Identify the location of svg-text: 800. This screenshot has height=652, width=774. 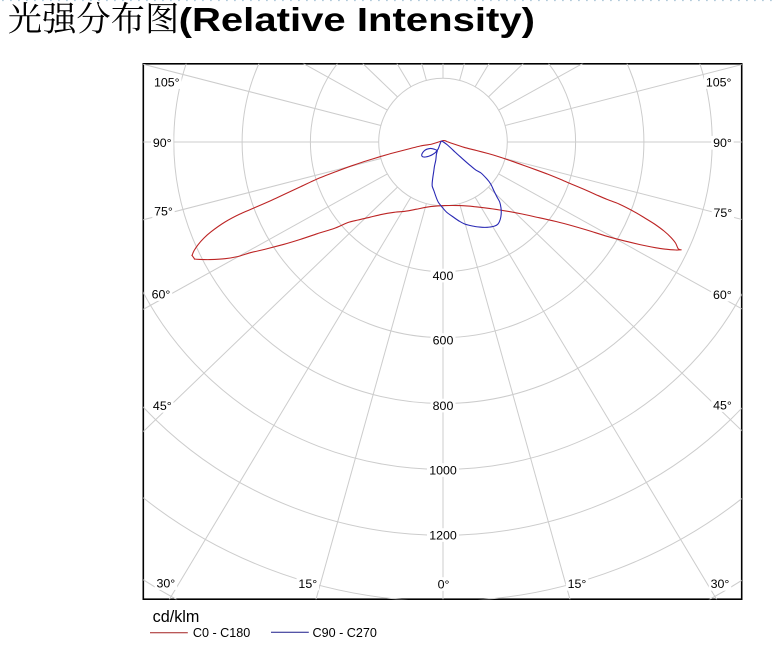
(443, 406).